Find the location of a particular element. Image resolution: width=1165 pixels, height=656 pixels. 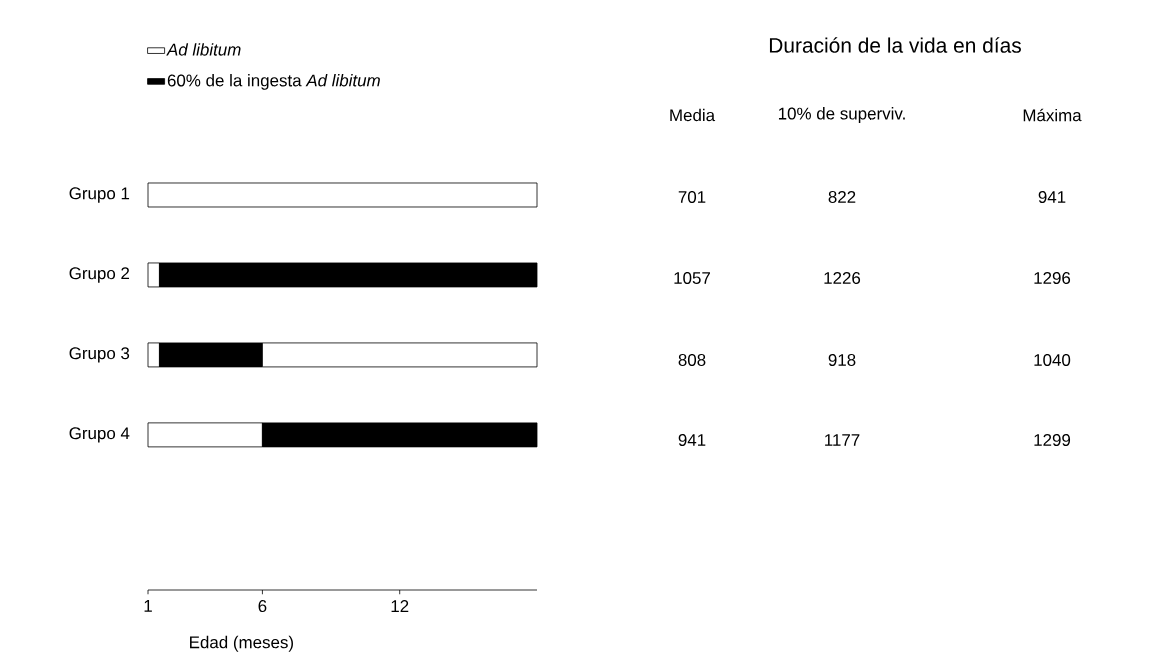

x-axis-title: Edad (meses) is located at coordinates (241, 643).